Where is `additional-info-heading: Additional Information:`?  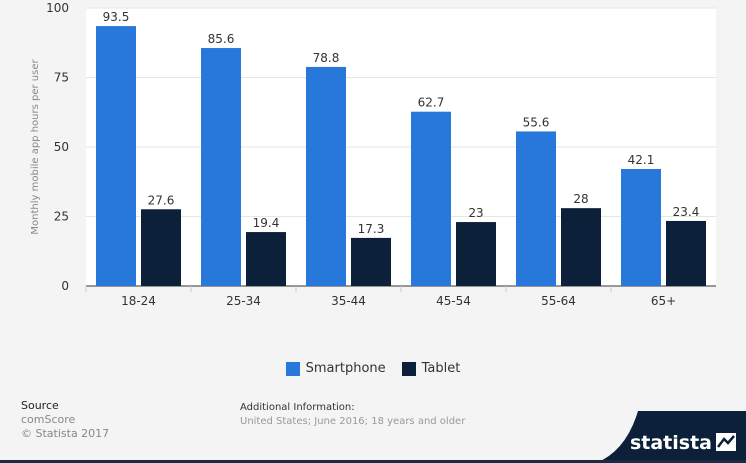
additional-info-heading: Additional Information: is located at coordinates (297, 407).